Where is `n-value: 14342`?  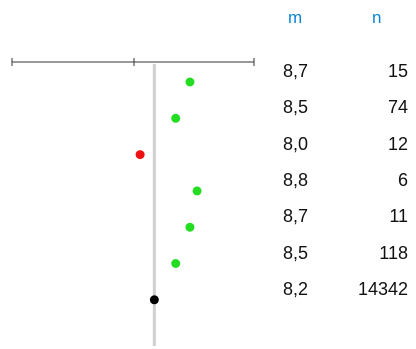
n-value: 14342 is located at coordinates (382, 288).